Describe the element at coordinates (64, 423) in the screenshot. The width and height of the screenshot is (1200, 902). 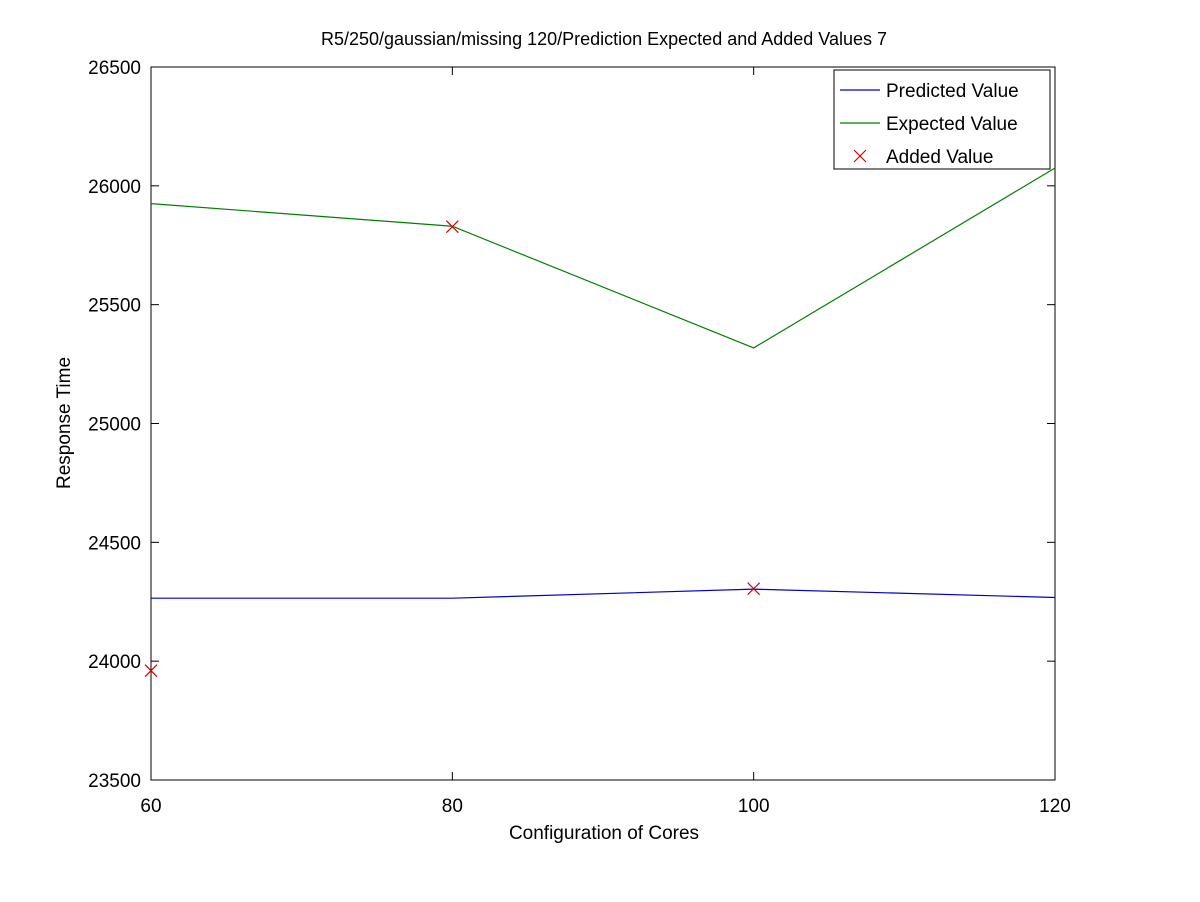
I see `y-axis-label: Response Time` at that location.